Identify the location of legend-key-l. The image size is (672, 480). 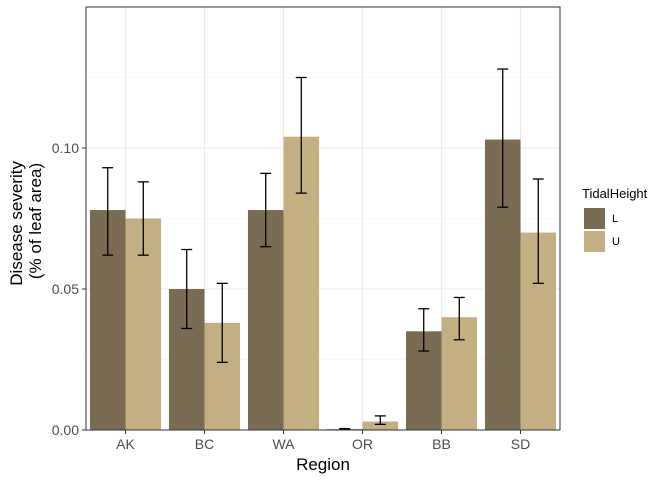
(594, 218).